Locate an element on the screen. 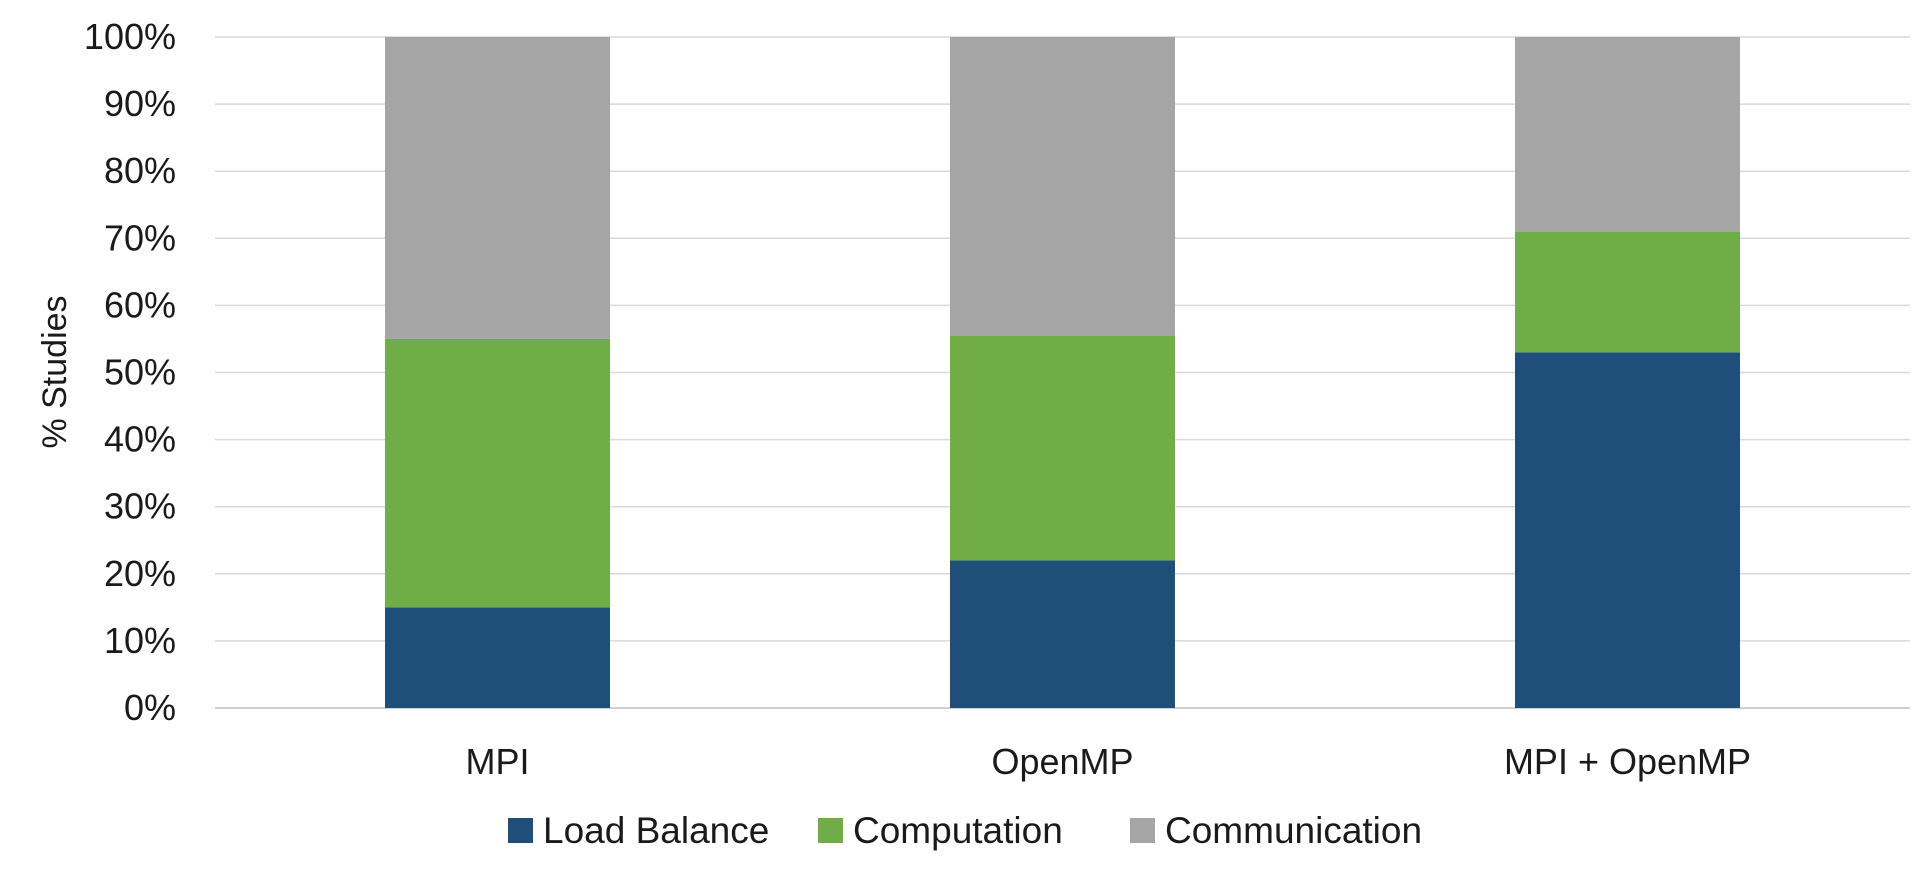 Image resolution: width=1924 pixels, height=873 pixels. y-axis-ticks: 0% 10% 20% 30% 40% 50% 60% 70% 80% 90% 100% is located at coordinates (130, 372).